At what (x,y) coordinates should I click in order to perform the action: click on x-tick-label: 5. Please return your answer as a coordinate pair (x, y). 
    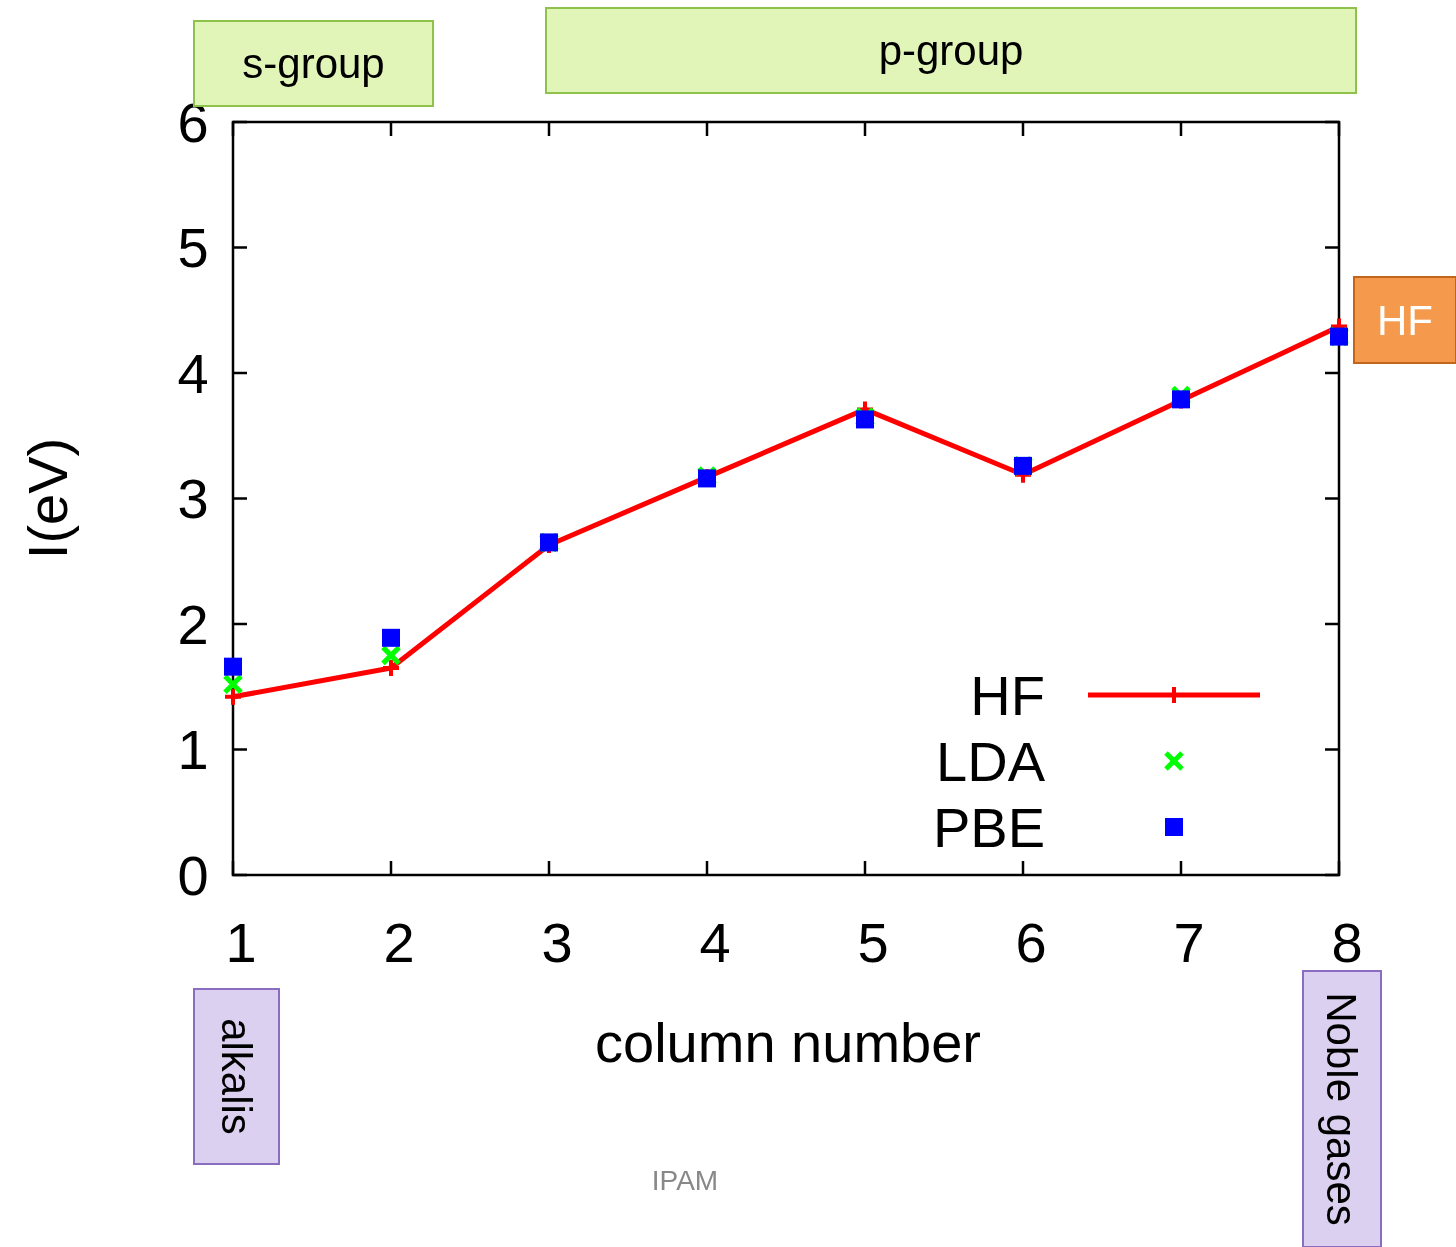
    Looking at the image, I should click on (873, 942).